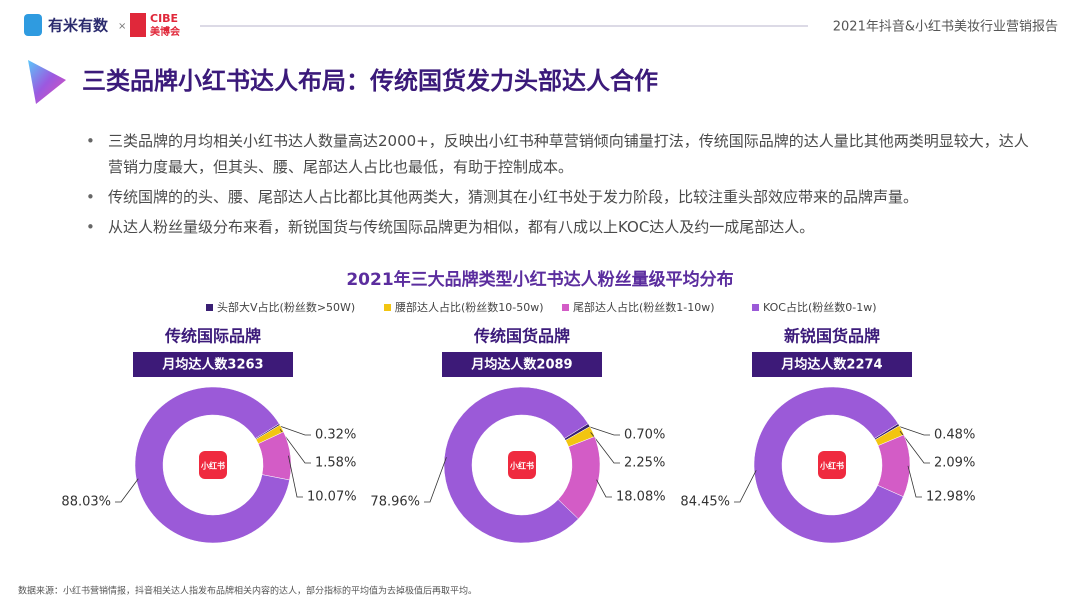  I want to click on value-label: 0.48%, so click(954, 435).